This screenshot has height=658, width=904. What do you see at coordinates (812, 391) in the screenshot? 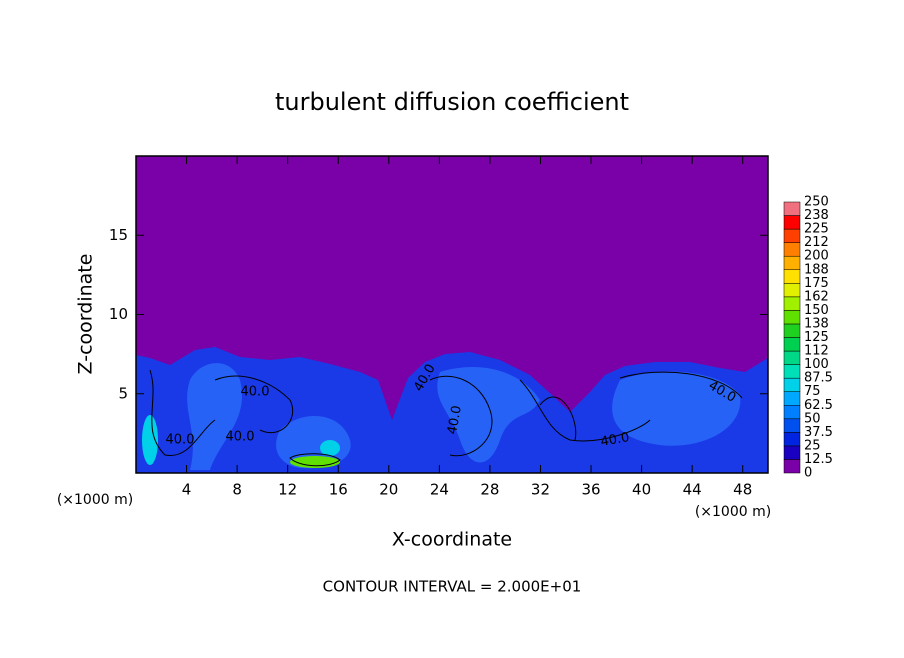
I see `colorbar-label: 75` at bounding box center [812, 391].